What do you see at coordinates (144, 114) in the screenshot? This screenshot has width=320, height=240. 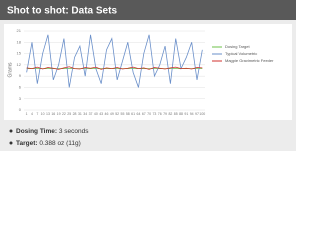 I see `x-tick-label: 67` at bounding box center [144, 114].